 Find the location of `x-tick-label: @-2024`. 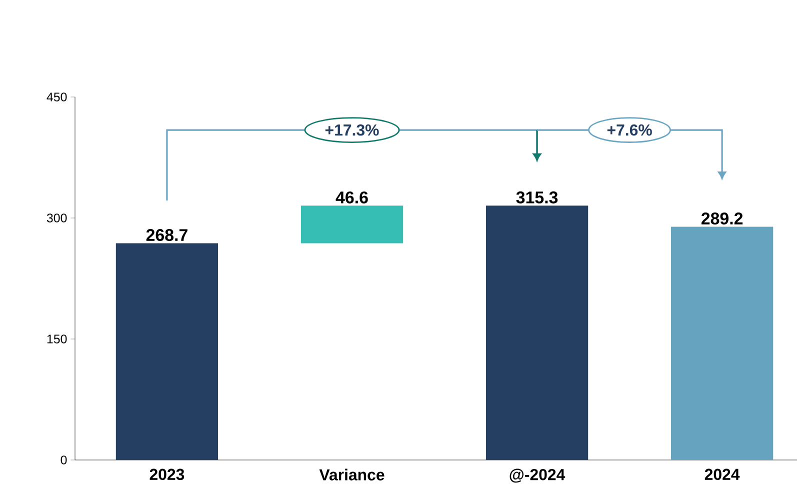

x-tick-label: @-2024 is located at coordinates (538, 475).